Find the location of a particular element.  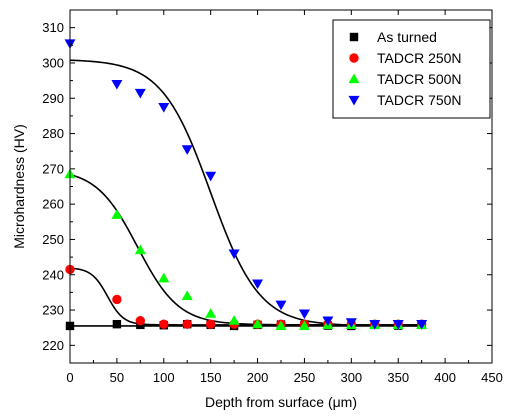

legend: As turned TADCR 250N TADCR 500N TADCR 750N is located at coordinates (411, 69).